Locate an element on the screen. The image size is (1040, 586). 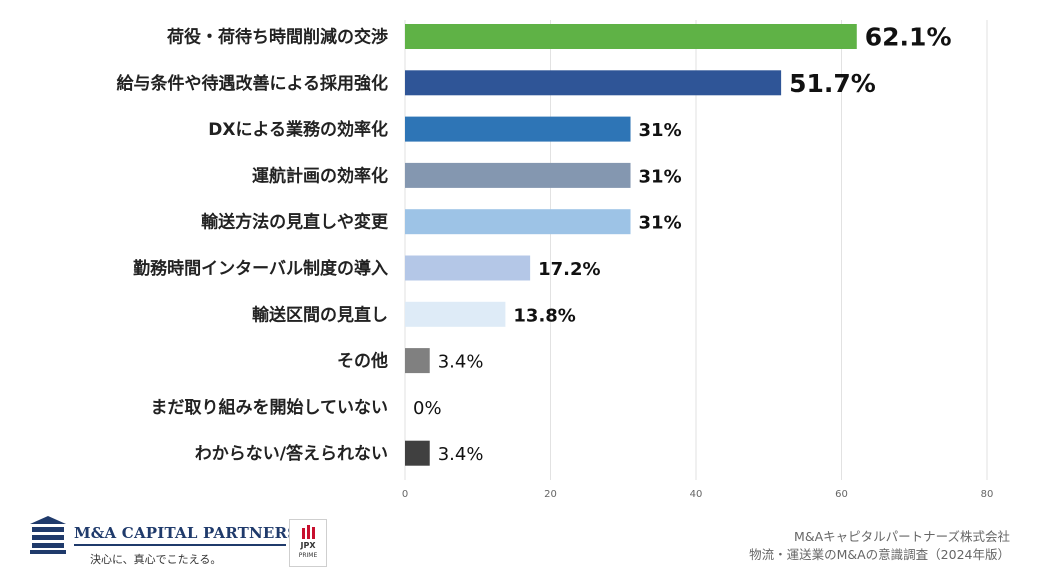
jpx-badge-title: JPX is located at coordinates (308, 545).